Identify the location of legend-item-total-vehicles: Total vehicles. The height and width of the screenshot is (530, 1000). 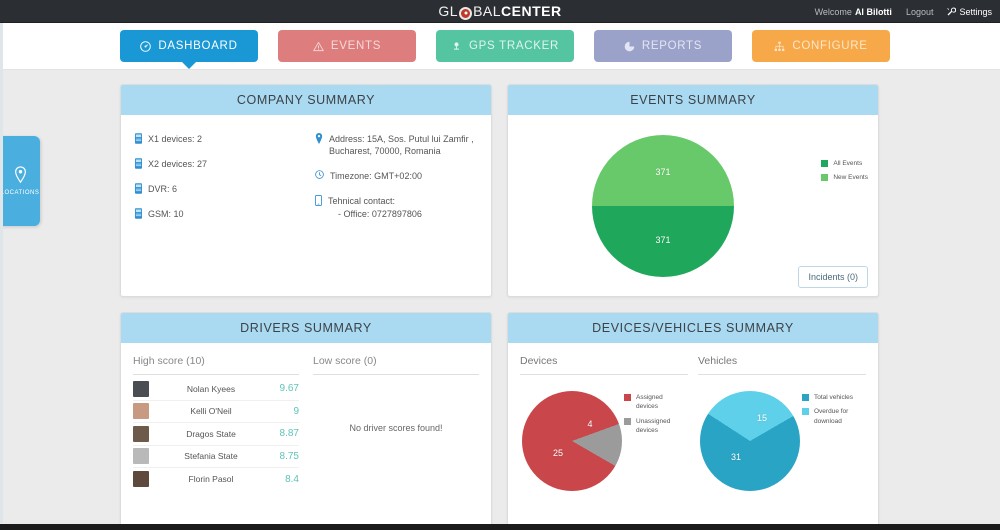
(830, 397).